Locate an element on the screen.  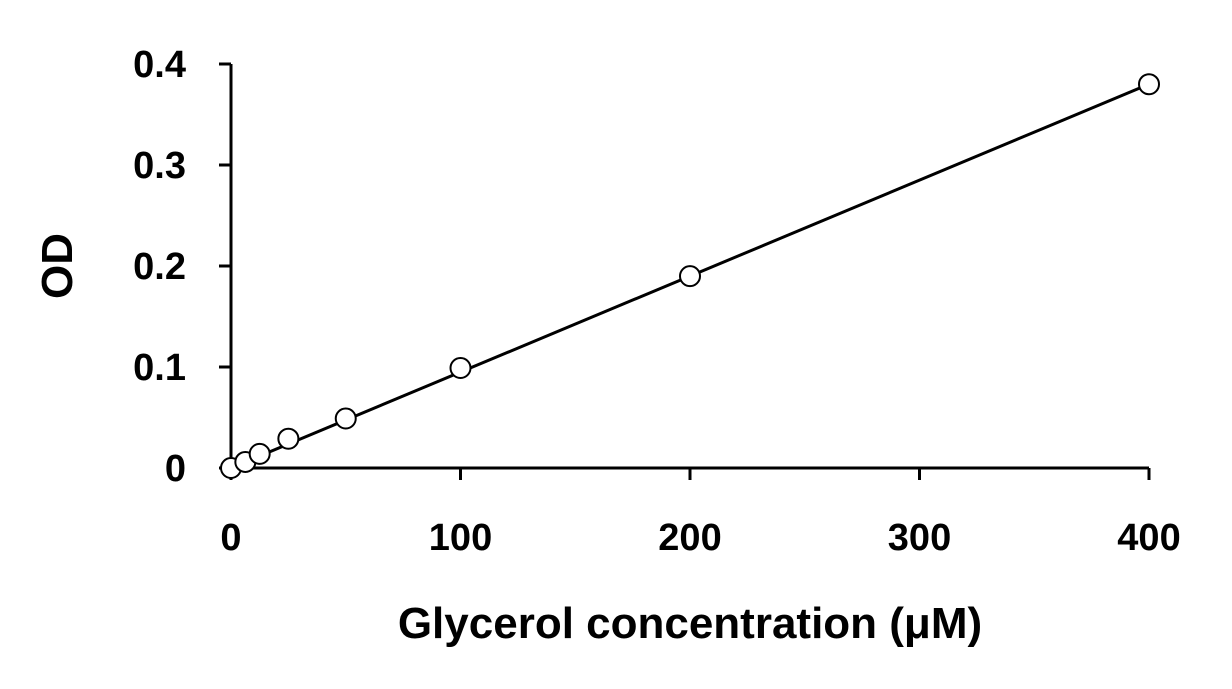
x-tick-label: 300 is located at coordinates (919, 538).